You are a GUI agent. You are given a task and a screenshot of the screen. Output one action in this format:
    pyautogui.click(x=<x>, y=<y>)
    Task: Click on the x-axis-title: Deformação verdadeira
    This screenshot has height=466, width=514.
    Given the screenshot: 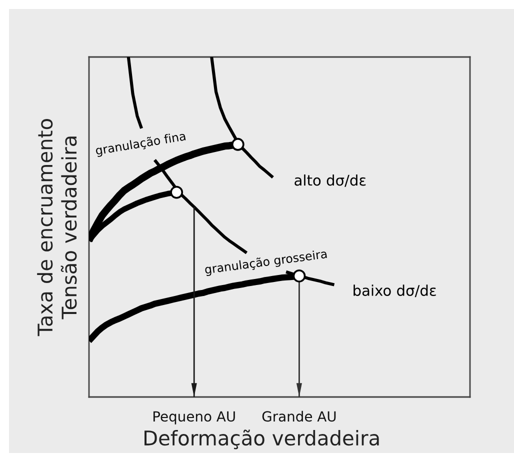 What is the action you would take?
    pyautogui.click(x=261, y=440)
    